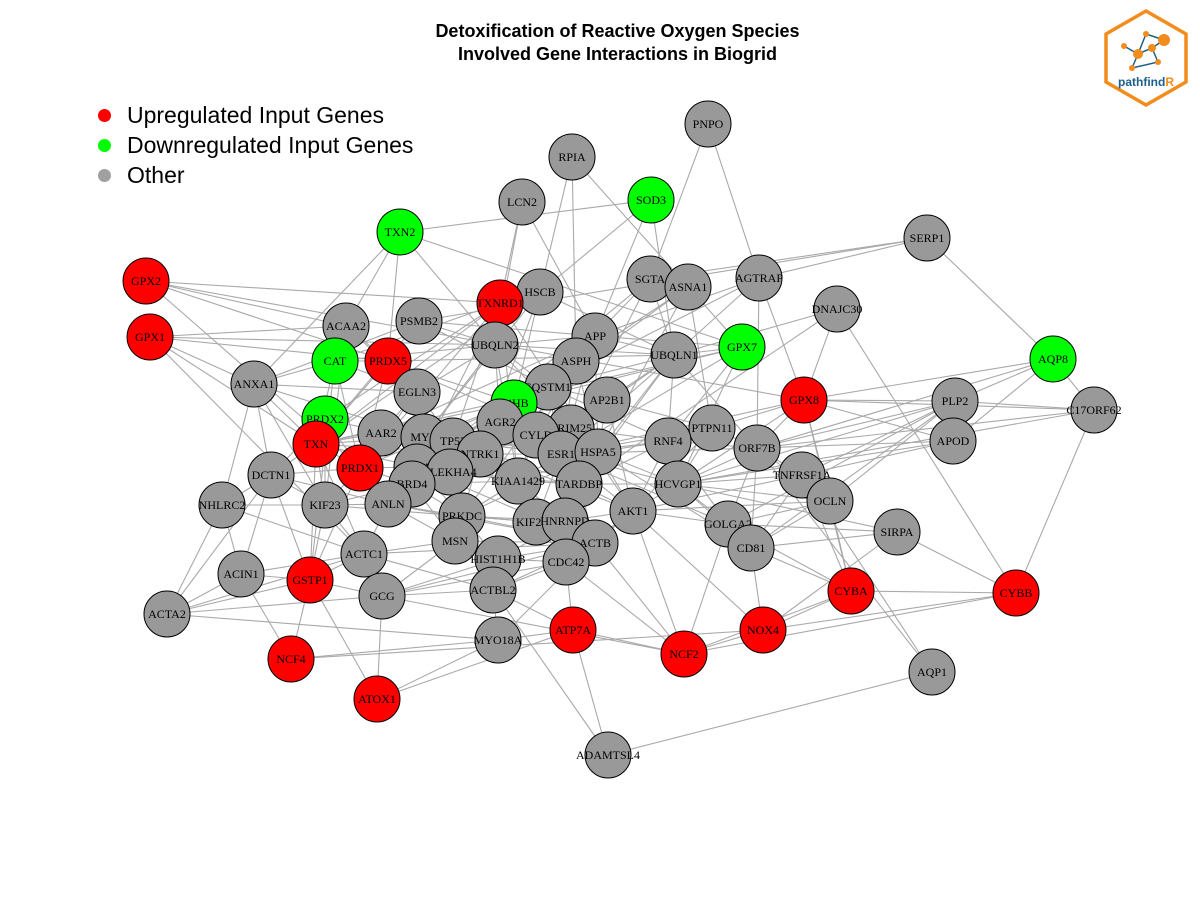  I want to click on node-label-atp7a: ATP7A, so click(573, 630).